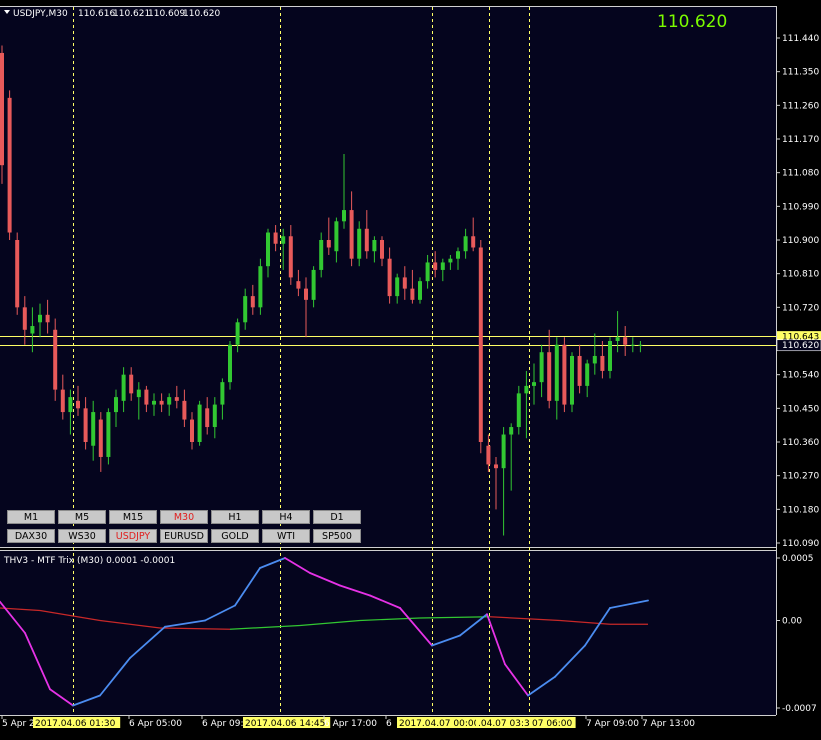  Describe the element at coordinates (7, 12) in the screenshot. I see `header-dropdown-icon` at that location.